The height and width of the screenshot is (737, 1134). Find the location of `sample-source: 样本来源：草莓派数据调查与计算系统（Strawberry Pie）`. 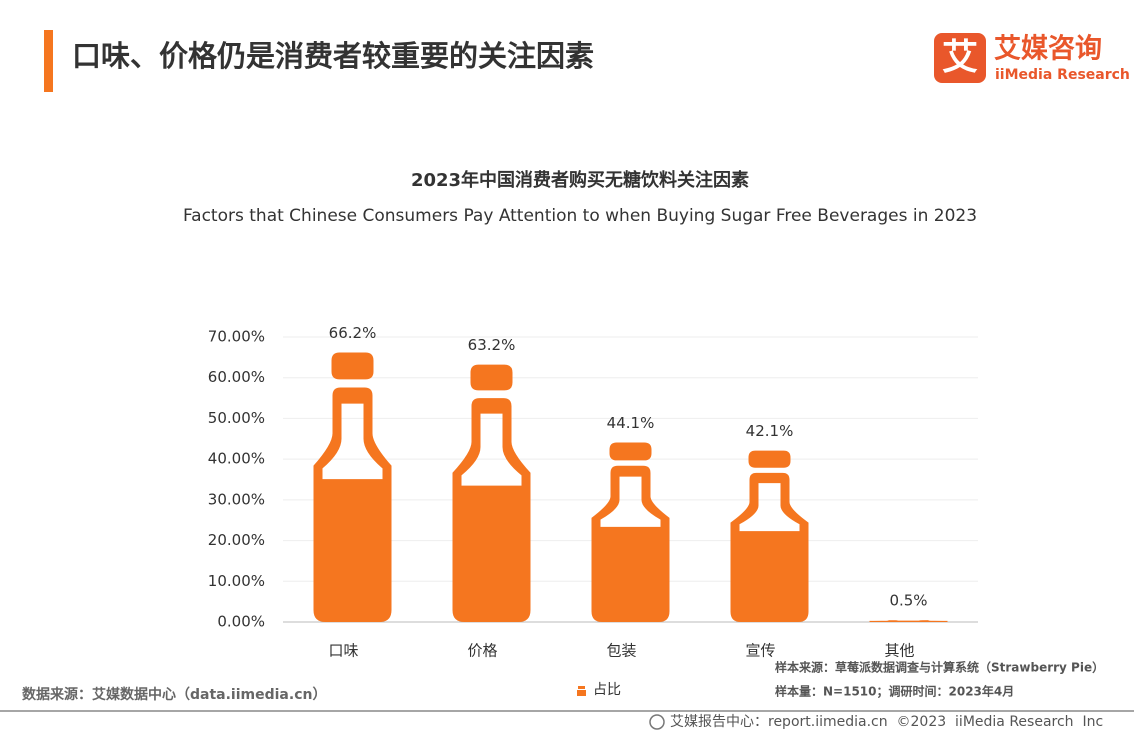

sample-source: 样本来源：草莓派数据调查与计算系统（Strawberry Pie） is located at coordinates (939, 667).